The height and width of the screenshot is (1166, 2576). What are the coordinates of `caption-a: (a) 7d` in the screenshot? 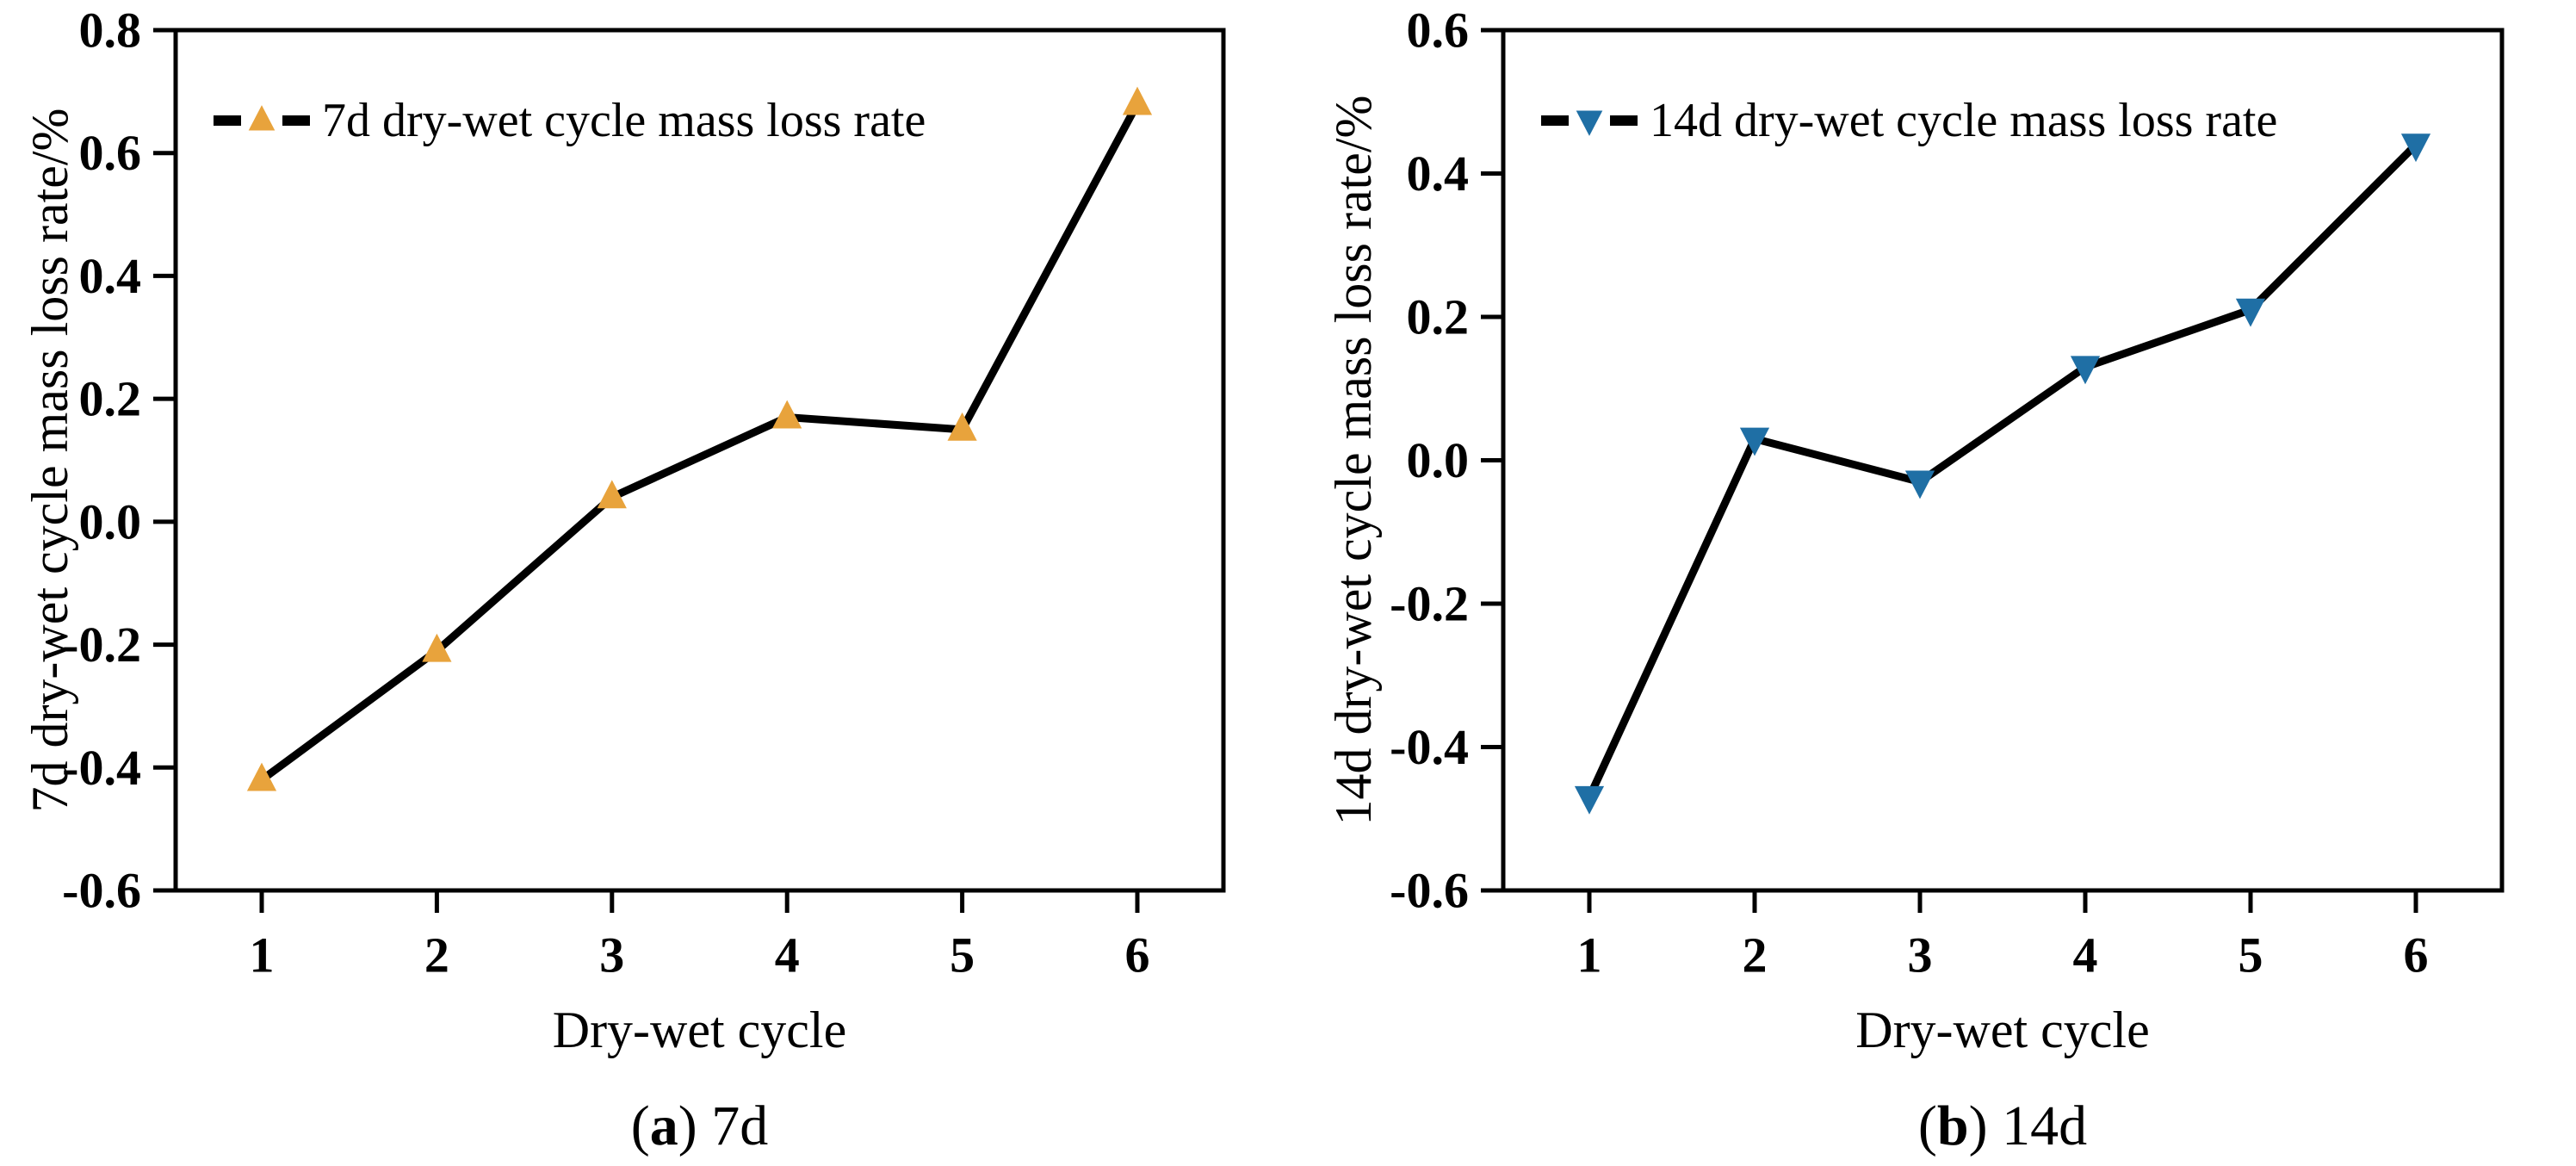 It's located at (699, 1126).